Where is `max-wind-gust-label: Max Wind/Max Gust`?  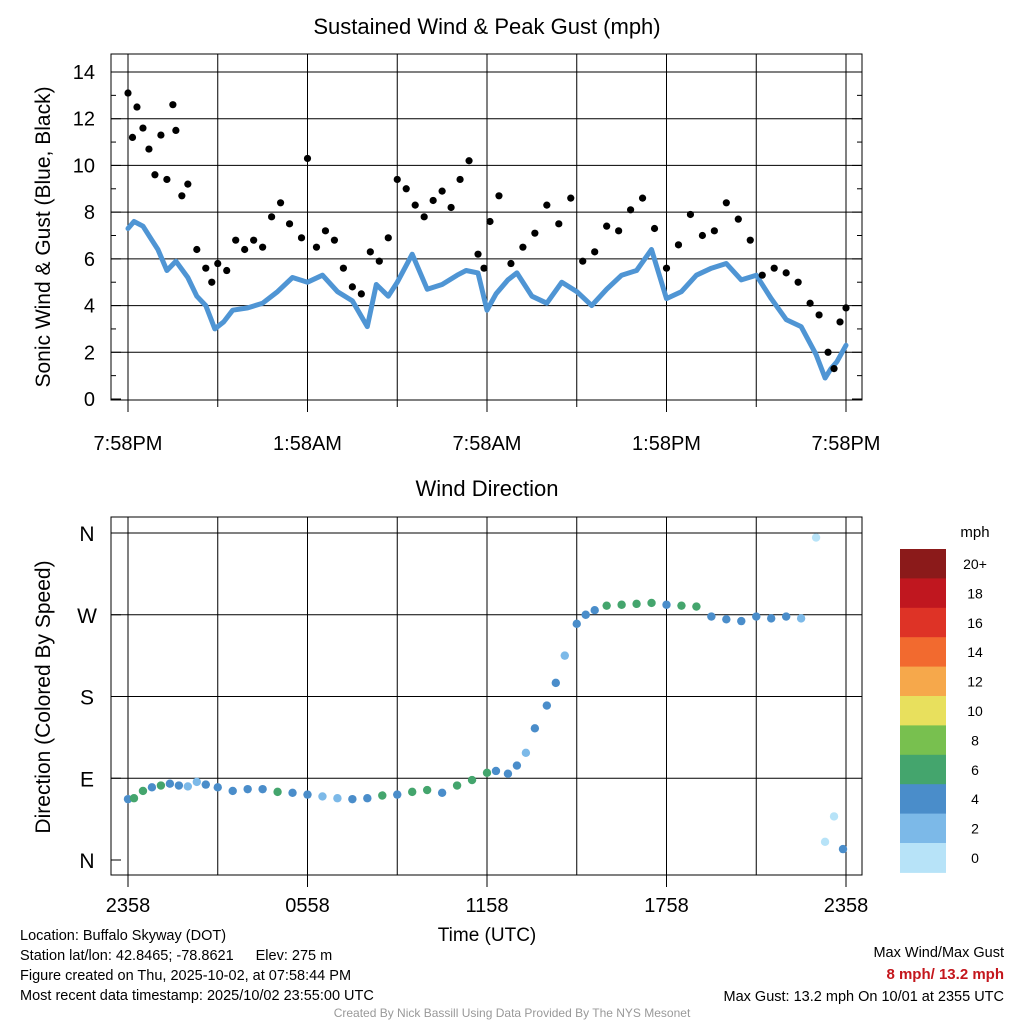 max-wind-gust-label: Max Wind/Max Gust is located at coordinates (938, 953).